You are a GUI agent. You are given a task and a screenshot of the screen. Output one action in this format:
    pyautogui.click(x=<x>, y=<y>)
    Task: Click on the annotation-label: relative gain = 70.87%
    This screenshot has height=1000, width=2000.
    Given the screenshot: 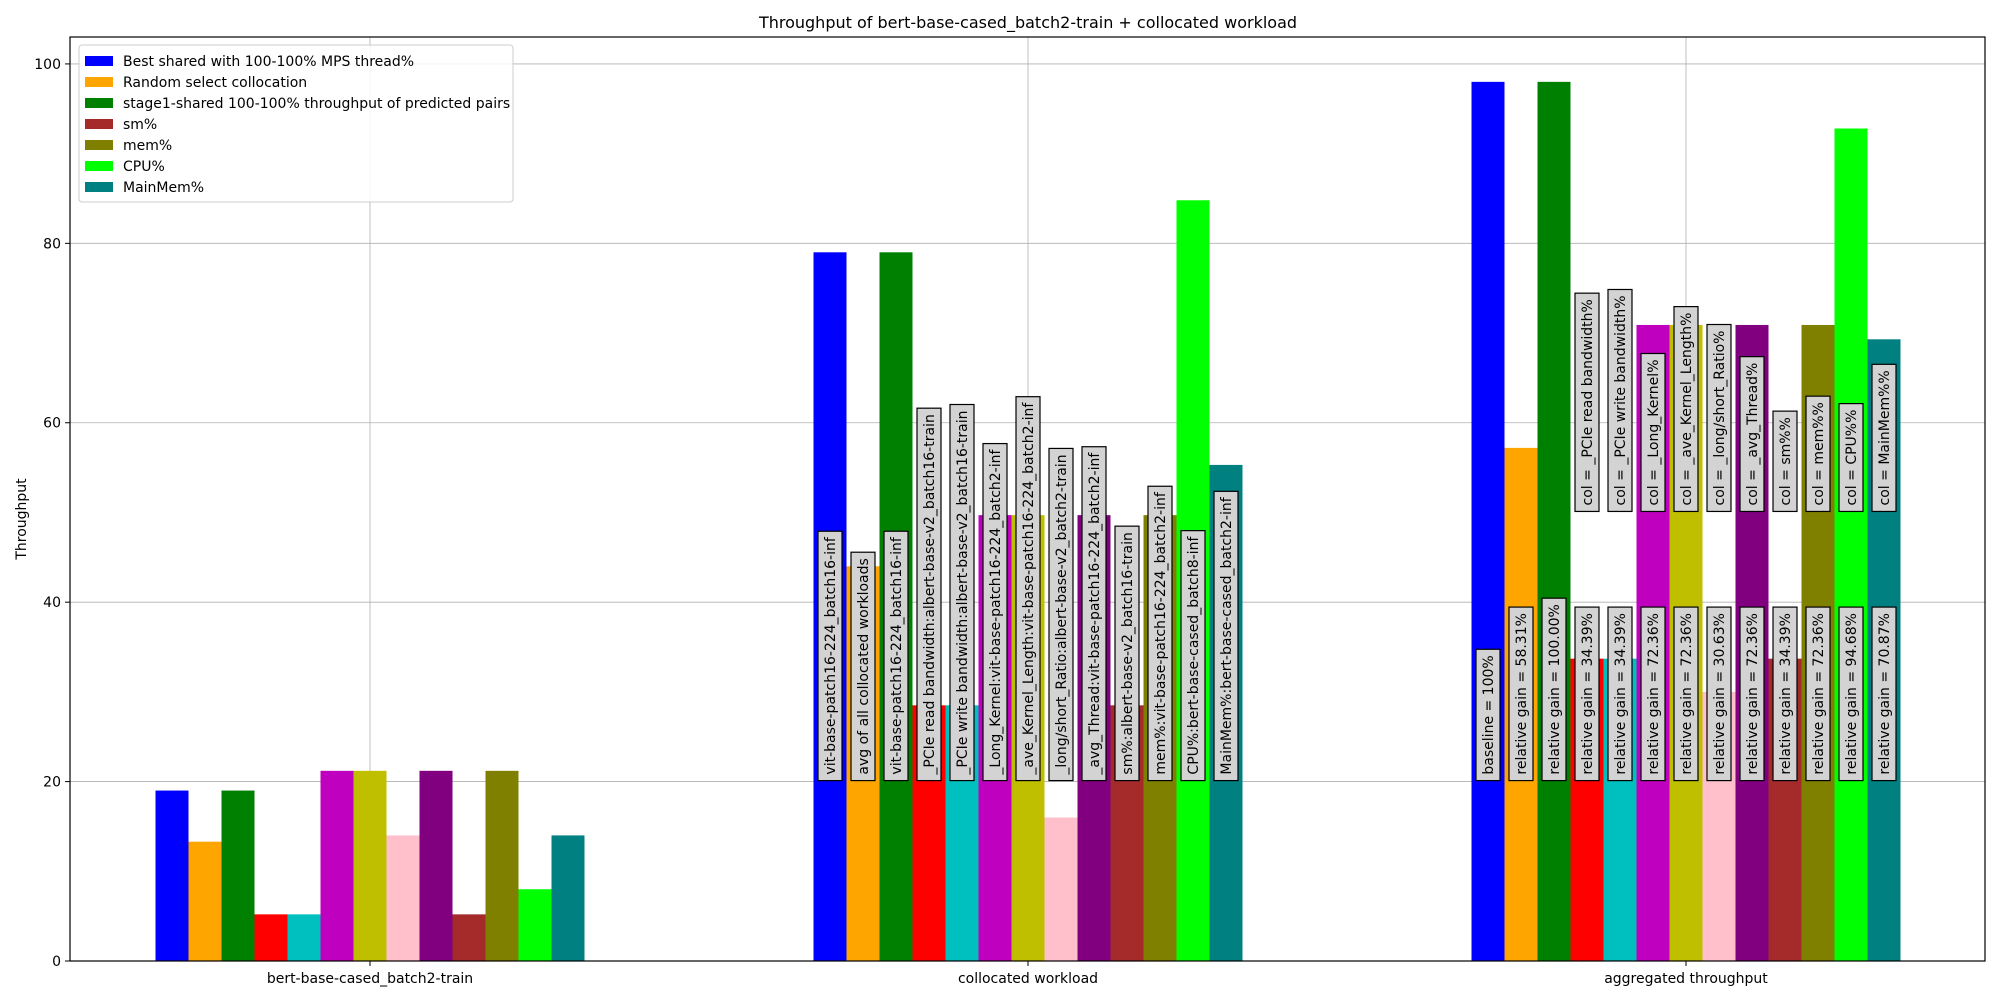 What is the action you would take?
    pyautogui.click(x=1884, y=694)
    